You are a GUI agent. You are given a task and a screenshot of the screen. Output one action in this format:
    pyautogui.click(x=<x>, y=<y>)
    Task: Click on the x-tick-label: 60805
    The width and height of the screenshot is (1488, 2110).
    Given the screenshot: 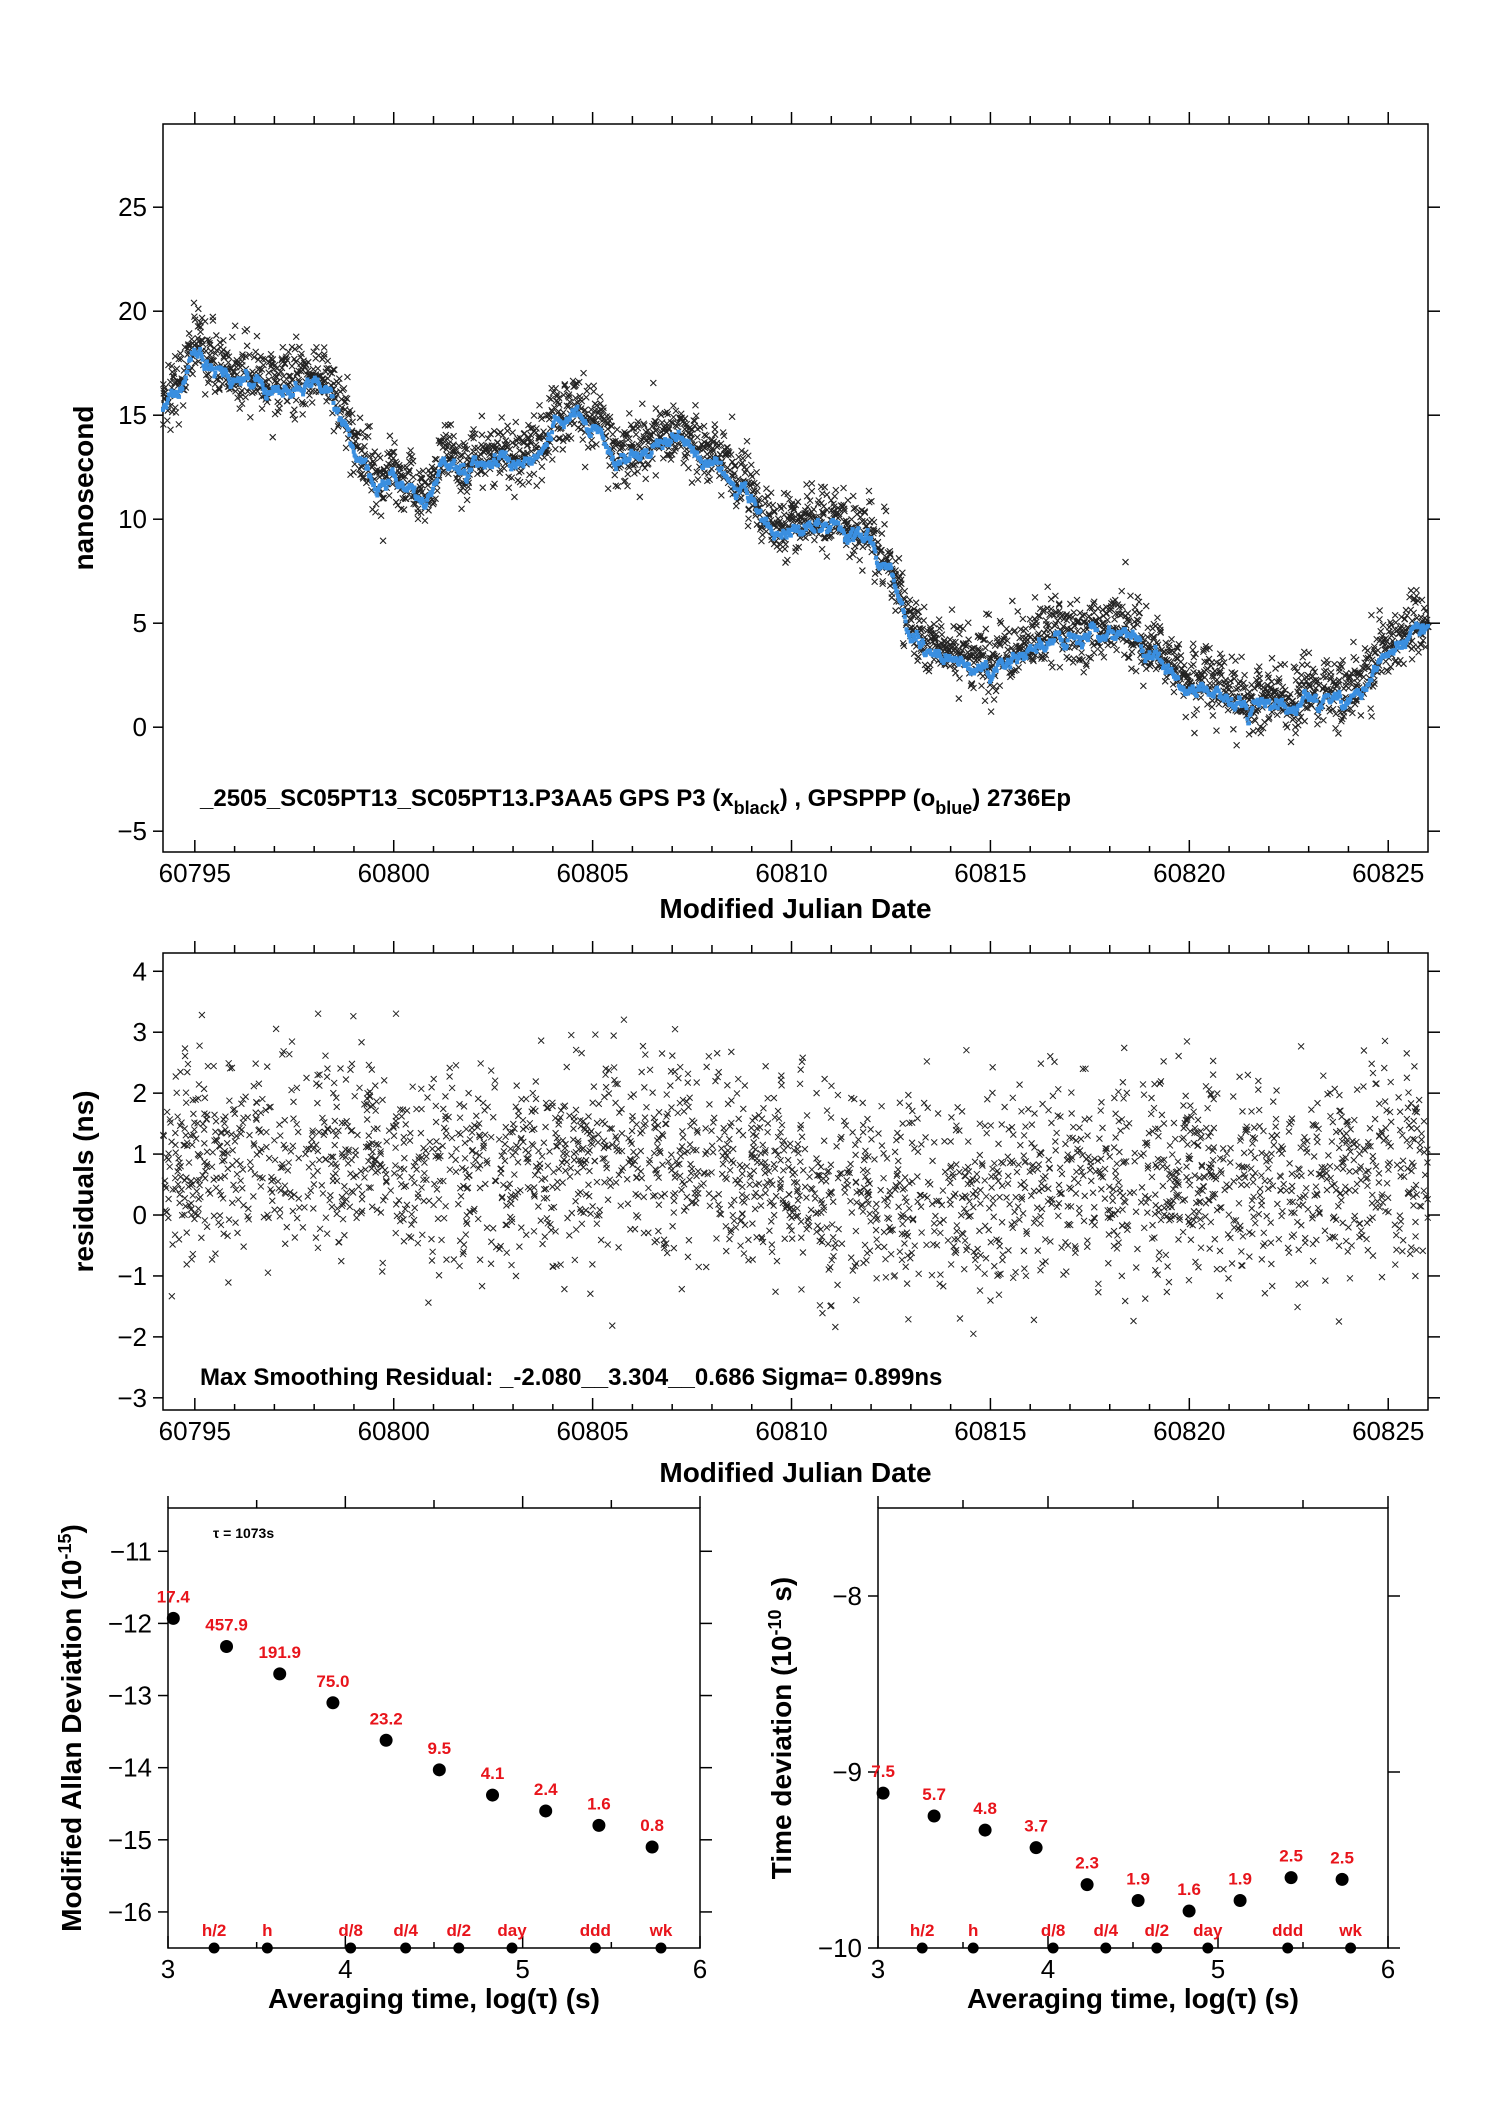 What is the action you would take?
    pyautogui.click(x=592, y=1431)
    